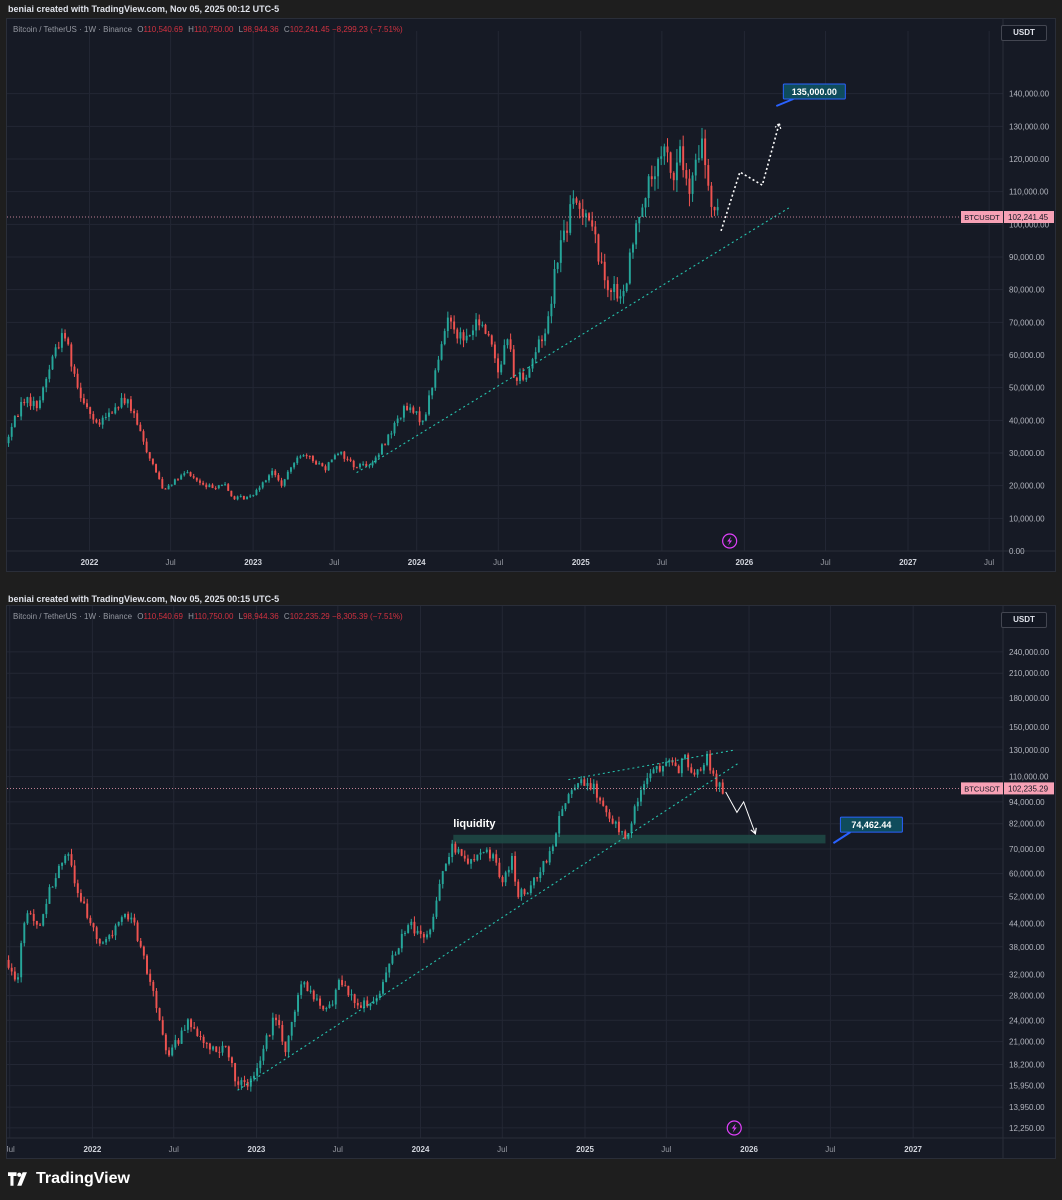  What do you see at coordinates (1029, 192) in the screenshot?
I see `y-tick-label: 110,000.00` at bounding box center [1029, 192].